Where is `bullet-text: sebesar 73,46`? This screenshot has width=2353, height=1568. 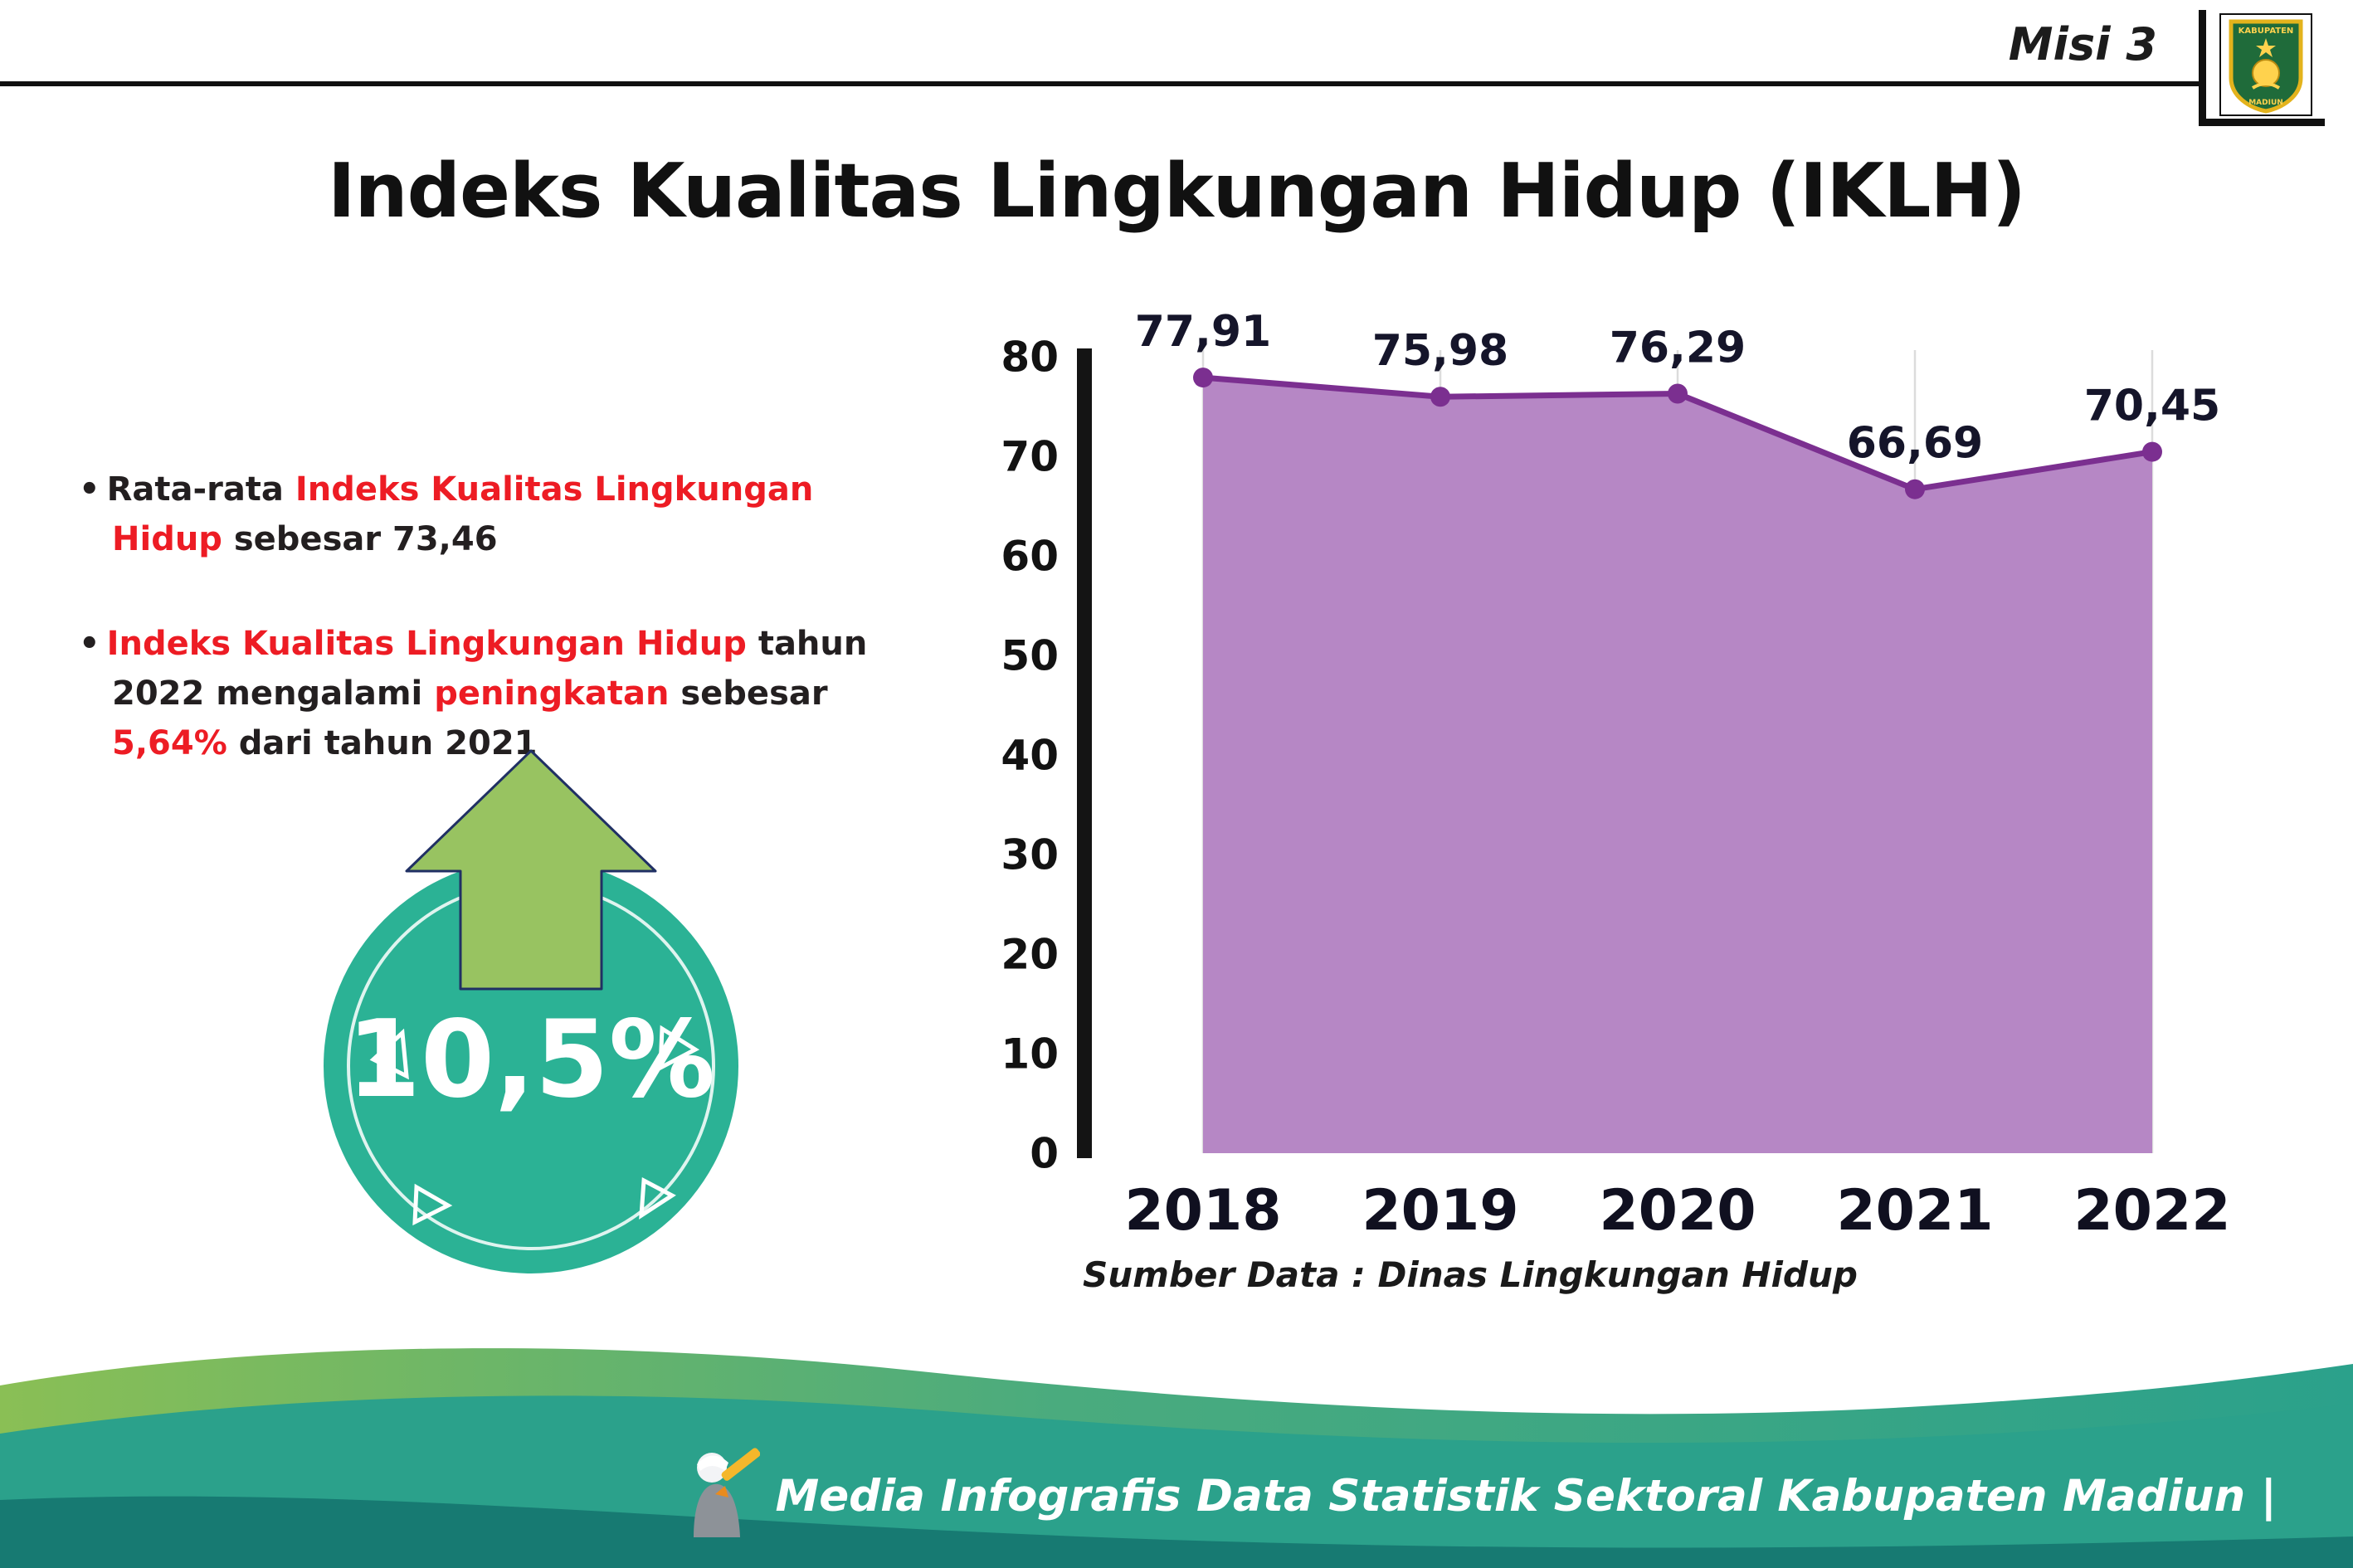 bullet-text: sebesar 73,46 is located at coordinates (360, 539).